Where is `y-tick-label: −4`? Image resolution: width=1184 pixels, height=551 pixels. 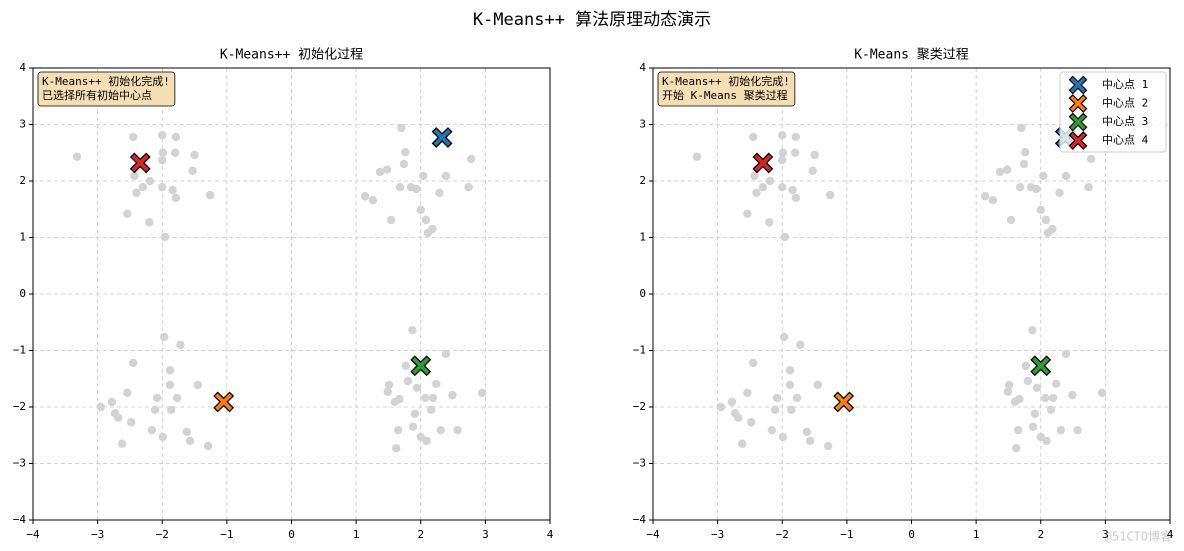
y-tick-label: −4 is located at coordinates (20, 519).